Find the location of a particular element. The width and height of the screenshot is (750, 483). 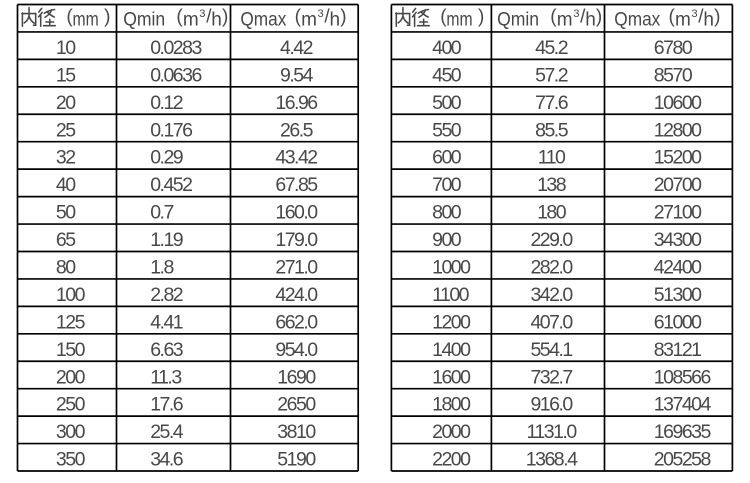

svg-text: 450 is located at coordinates (447, 75).